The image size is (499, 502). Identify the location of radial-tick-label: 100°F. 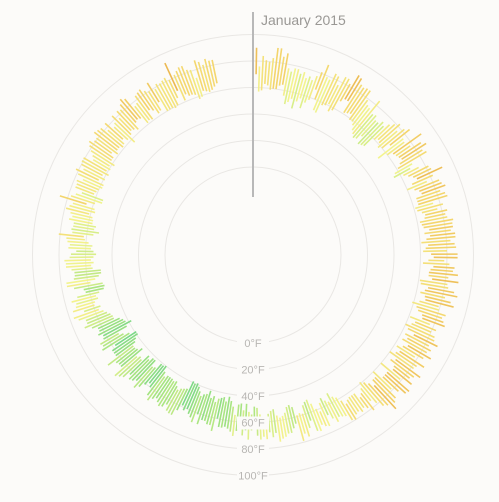
(253, 477).